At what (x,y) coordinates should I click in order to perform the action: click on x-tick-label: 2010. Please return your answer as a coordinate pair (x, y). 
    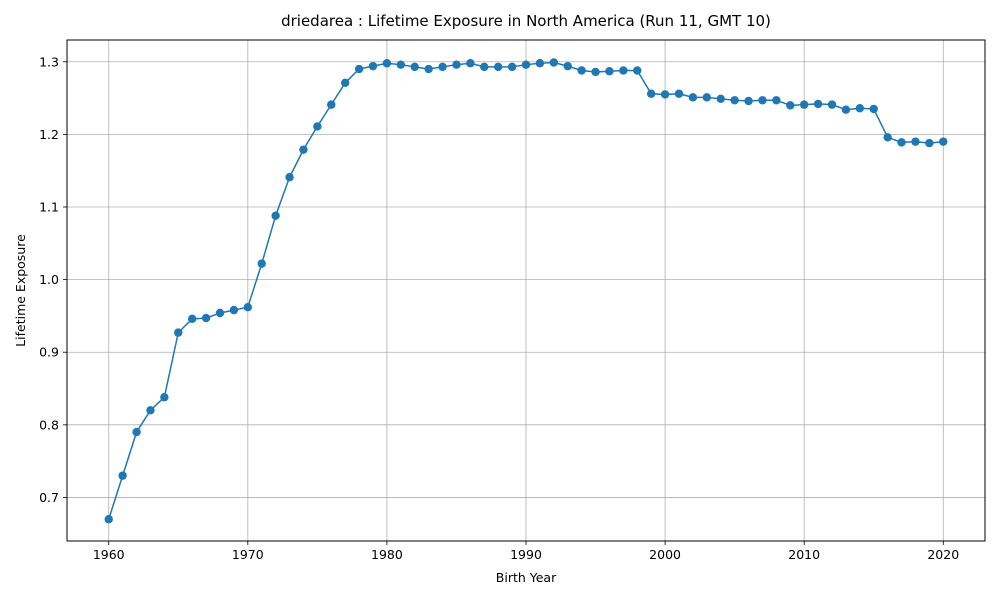
    Looking at the image, I should click on (804, 554).